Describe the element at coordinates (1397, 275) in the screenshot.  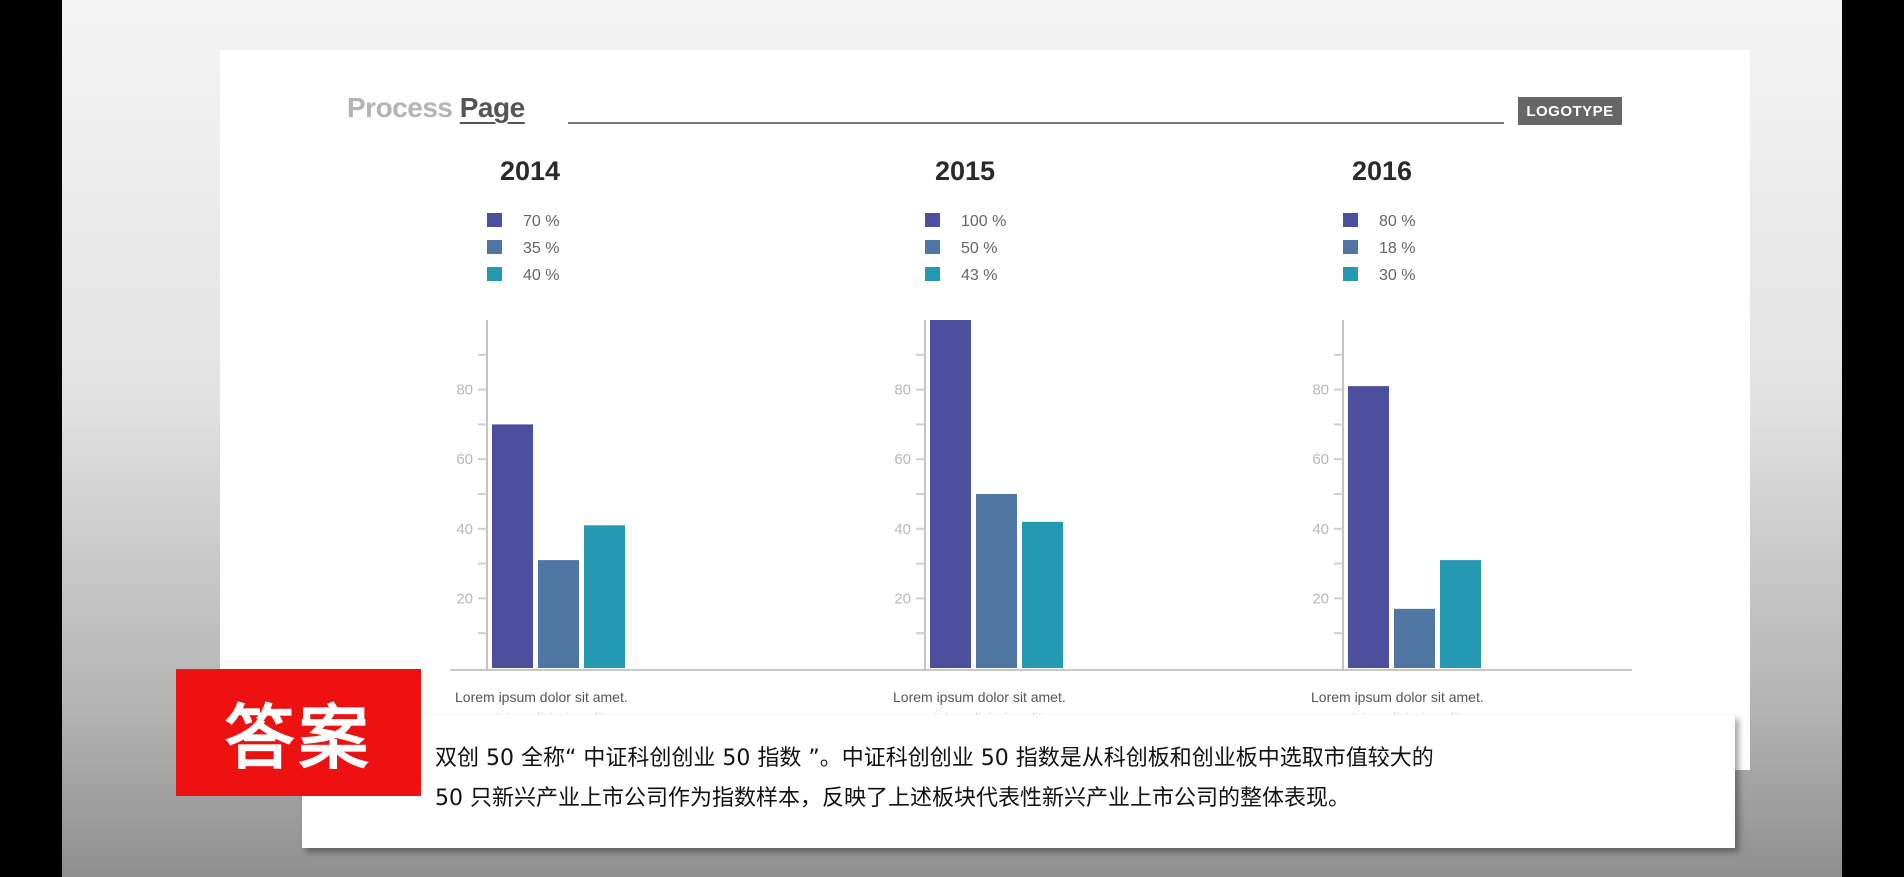
I see `legend-label: 30 %` at that location.